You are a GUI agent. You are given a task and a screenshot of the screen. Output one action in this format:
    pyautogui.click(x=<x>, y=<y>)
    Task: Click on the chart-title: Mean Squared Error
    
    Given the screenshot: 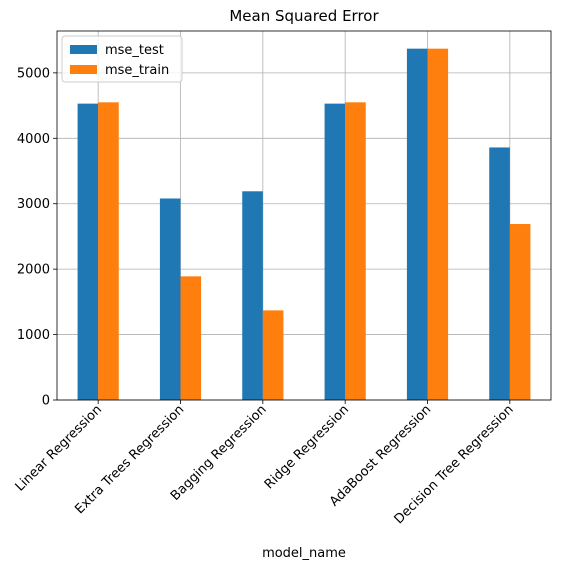 What is the action you would take?
    pyautogui.click(x=304, y=16)
    